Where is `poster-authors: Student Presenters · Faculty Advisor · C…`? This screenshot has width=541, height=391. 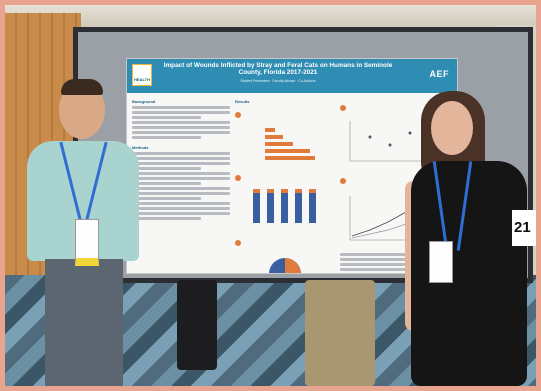 poster-authors: Student Presenters · Faculty Advisor · C… is located at coordinates (278, 81).